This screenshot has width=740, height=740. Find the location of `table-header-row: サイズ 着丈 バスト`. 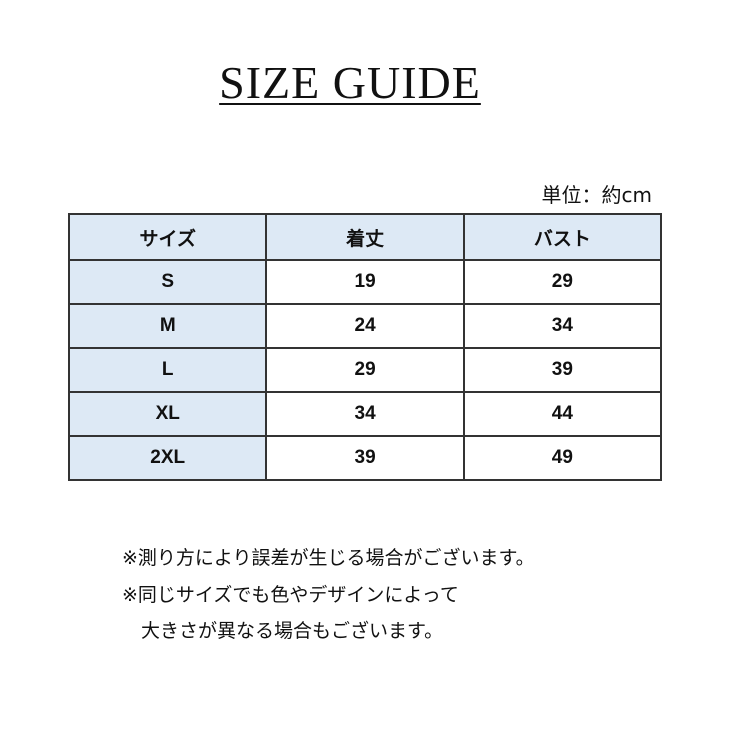

table-header-row: サイズ 着丈 バスト is located at coordinates (365, 237).